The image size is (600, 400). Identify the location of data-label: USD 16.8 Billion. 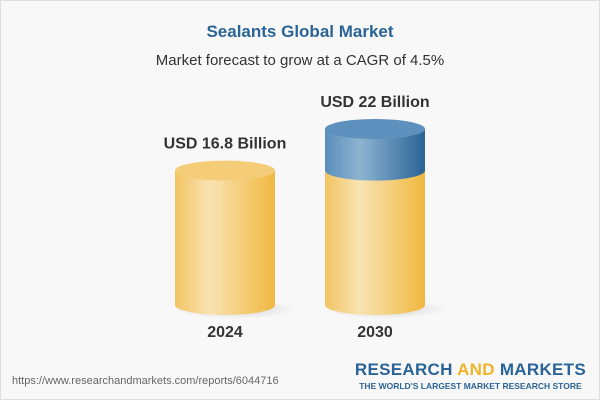
(225, 144).